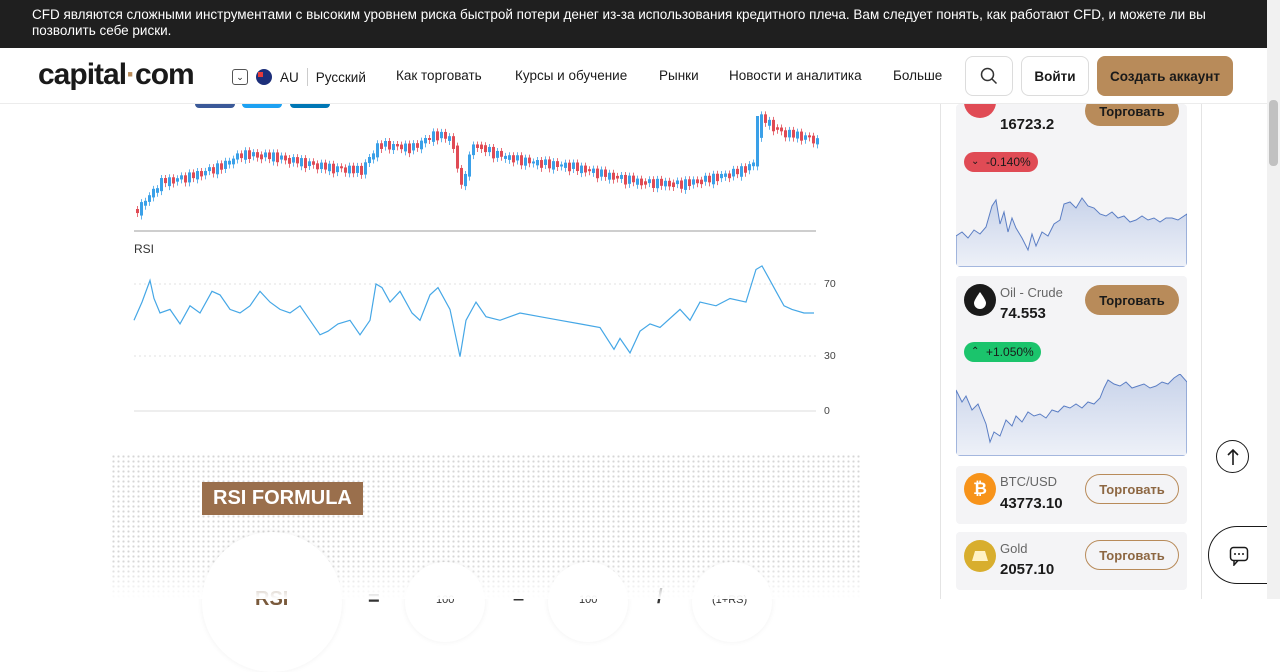 Image resolution: width=1280 pixels, height=672 pixels. I want to click on australia-flag-icon, so click(264, 77).